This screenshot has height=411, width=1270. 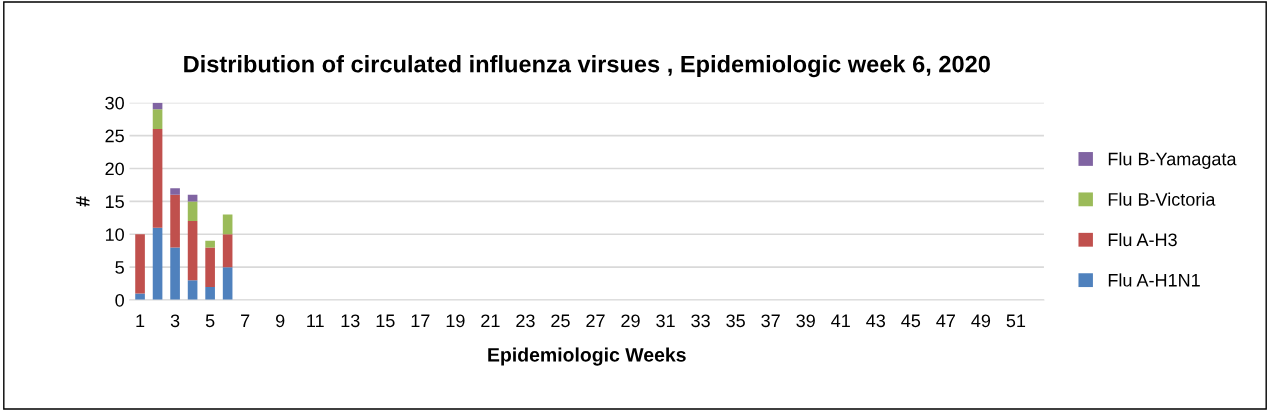 I want to click on x-tick-label: 1, so click(x=140, y=320).